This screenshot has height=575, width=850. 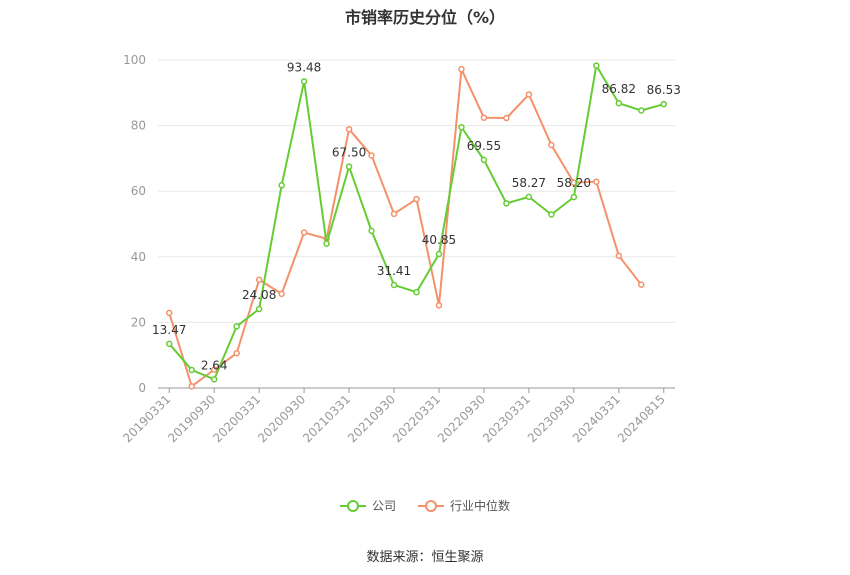 I want to click on x-tick-label: 20220930, so click(x=461, y=418).